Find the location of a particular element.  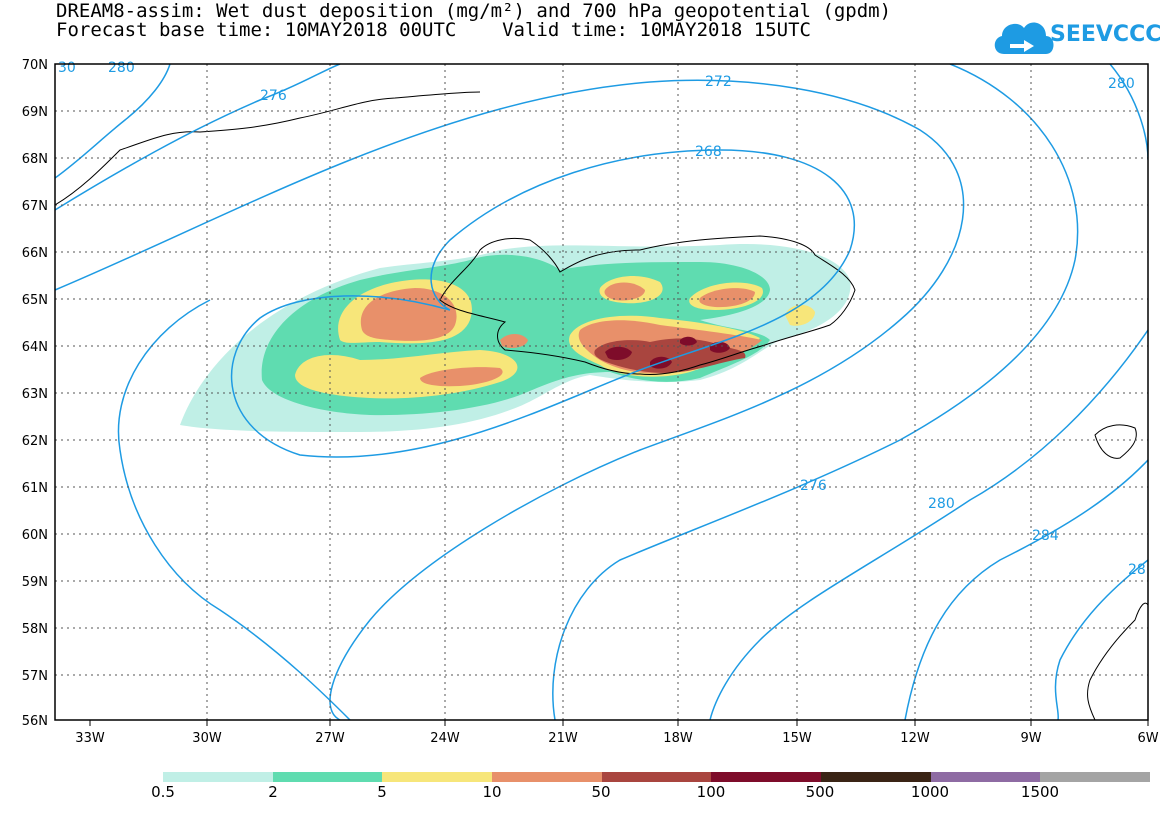

legend-label: 5 is located at coordinates (382, 792).